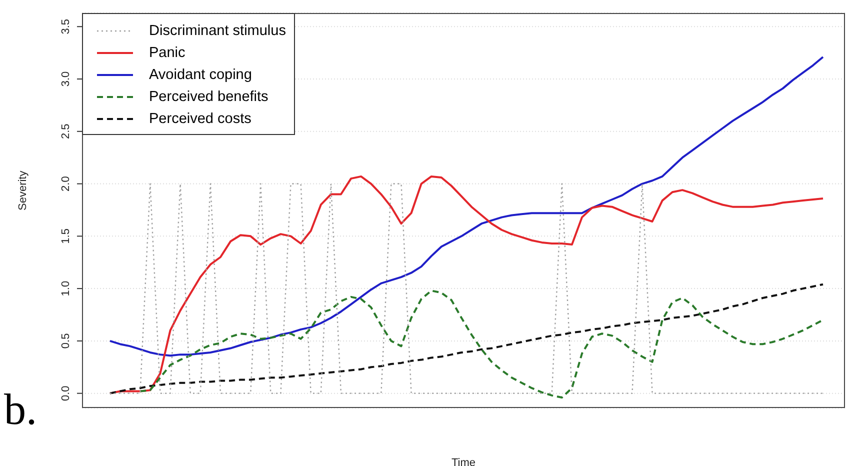 The width and height of the screenshot is (847, 466). Describe the element at coordinates (217, 31) in the screenshot. I see `legend-label: Discriminant stimulus` at that location.